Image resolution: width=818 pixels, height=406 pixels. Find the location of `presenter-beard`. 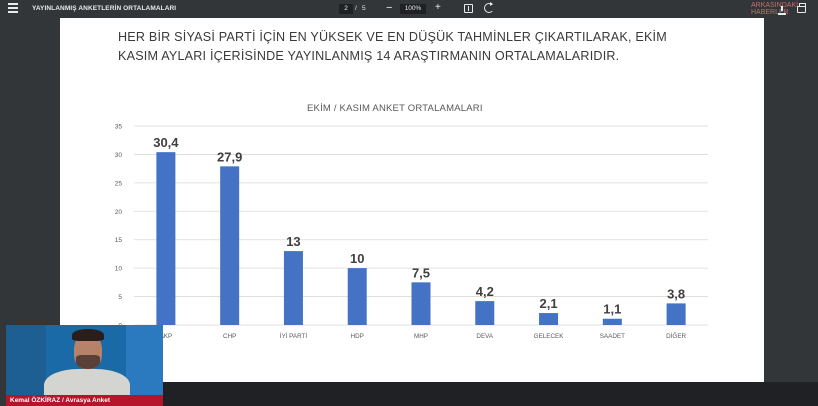

presenter-beard is located at coordinates (88, 362).